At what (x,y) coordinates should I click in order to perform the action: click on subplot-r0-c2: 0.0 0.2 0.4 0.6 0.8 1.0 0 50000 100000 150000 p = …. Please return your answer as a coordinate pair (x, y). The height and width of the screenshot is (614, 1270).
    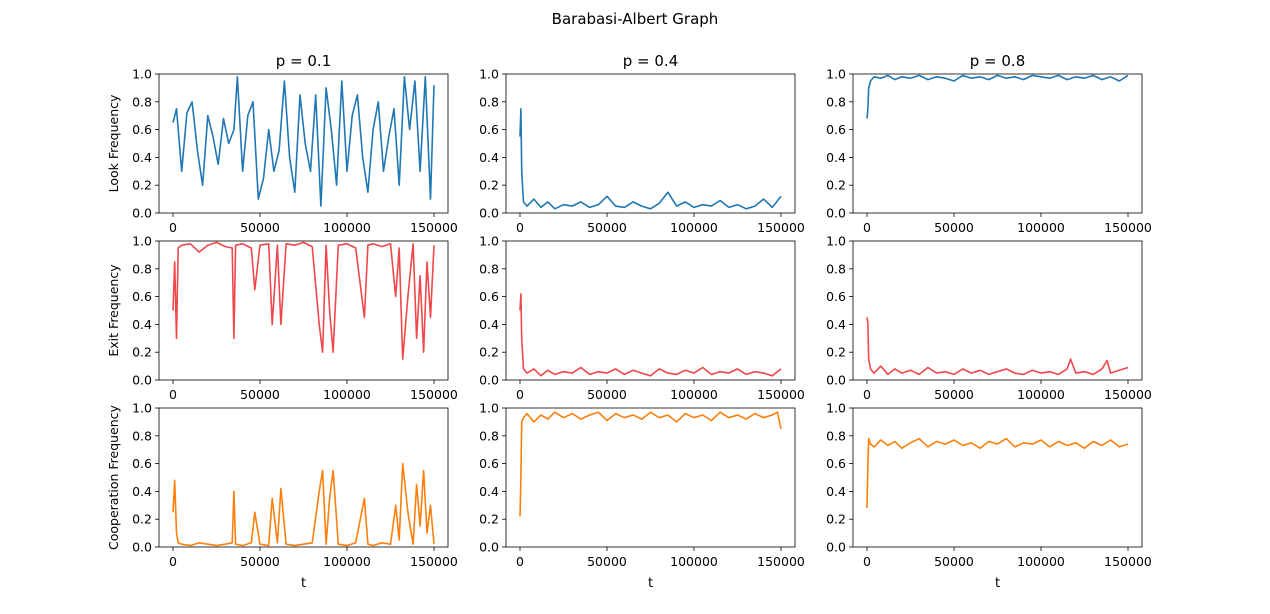
    Looking at the image, I should click on (989, 143).